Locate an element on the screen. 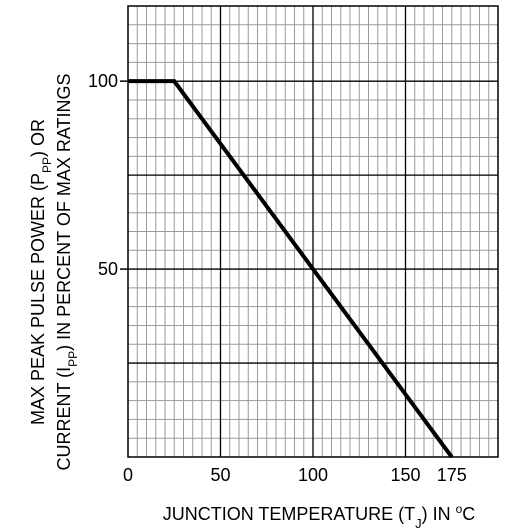 This screenshot has height=531, width=510. y-tick-label-100: 100 is located at coordinates (103, 81).